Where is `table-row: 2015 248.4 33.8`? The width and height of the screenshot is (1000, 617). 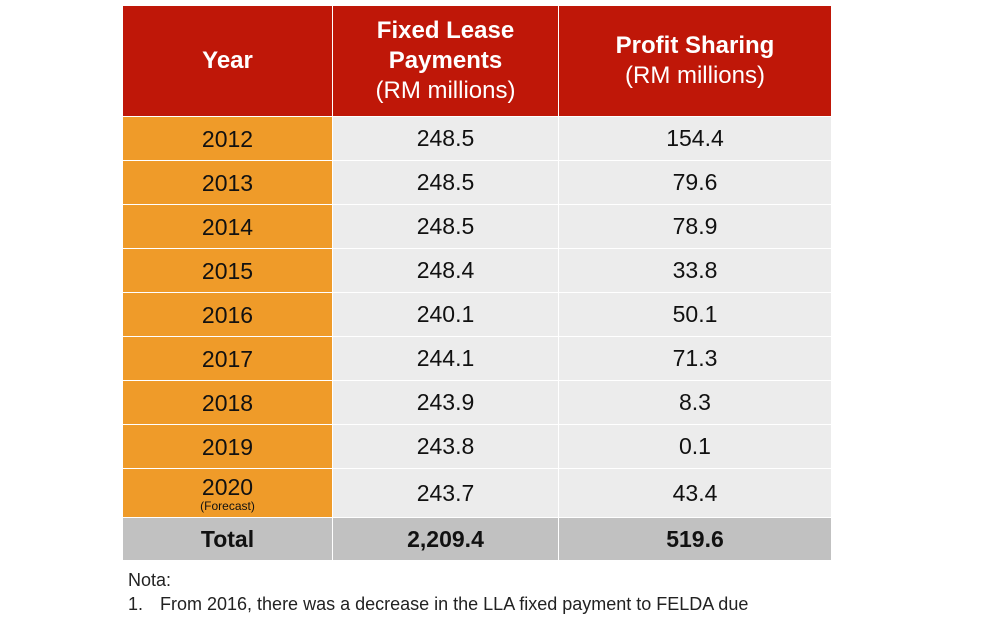 table-row: 2015 248.4 33.8 is located at coordinates (477, 270).